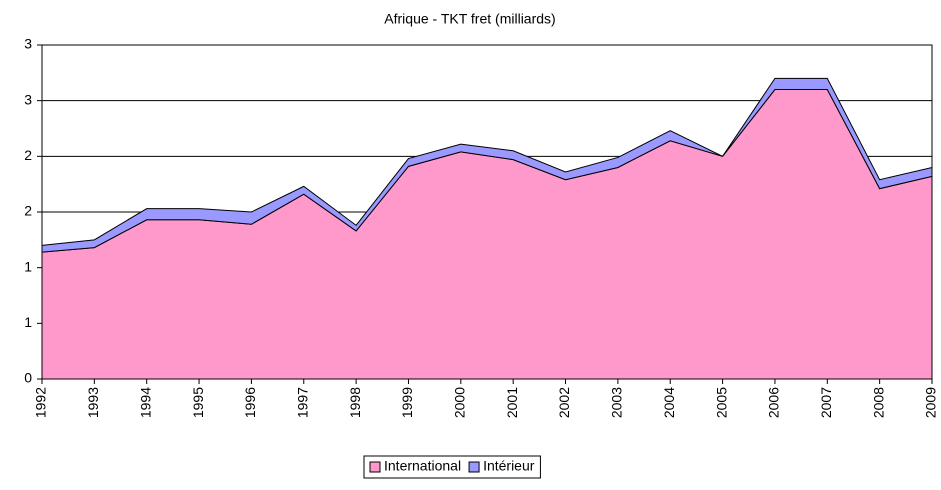 The height and width of the screenshot is (490, 941). What do you see at coordinates (198, 402) in the screenshot?
I see `x-tick-label: 1995` at bounding box center [198, 402].